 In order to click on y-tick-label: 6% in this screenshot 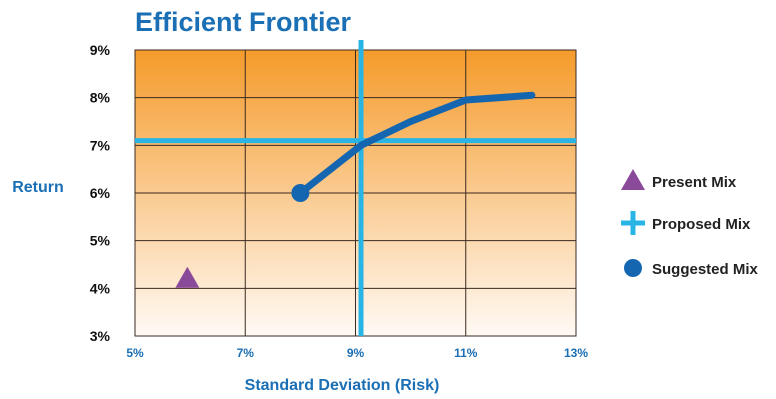, I will do `click(100, 193)`.